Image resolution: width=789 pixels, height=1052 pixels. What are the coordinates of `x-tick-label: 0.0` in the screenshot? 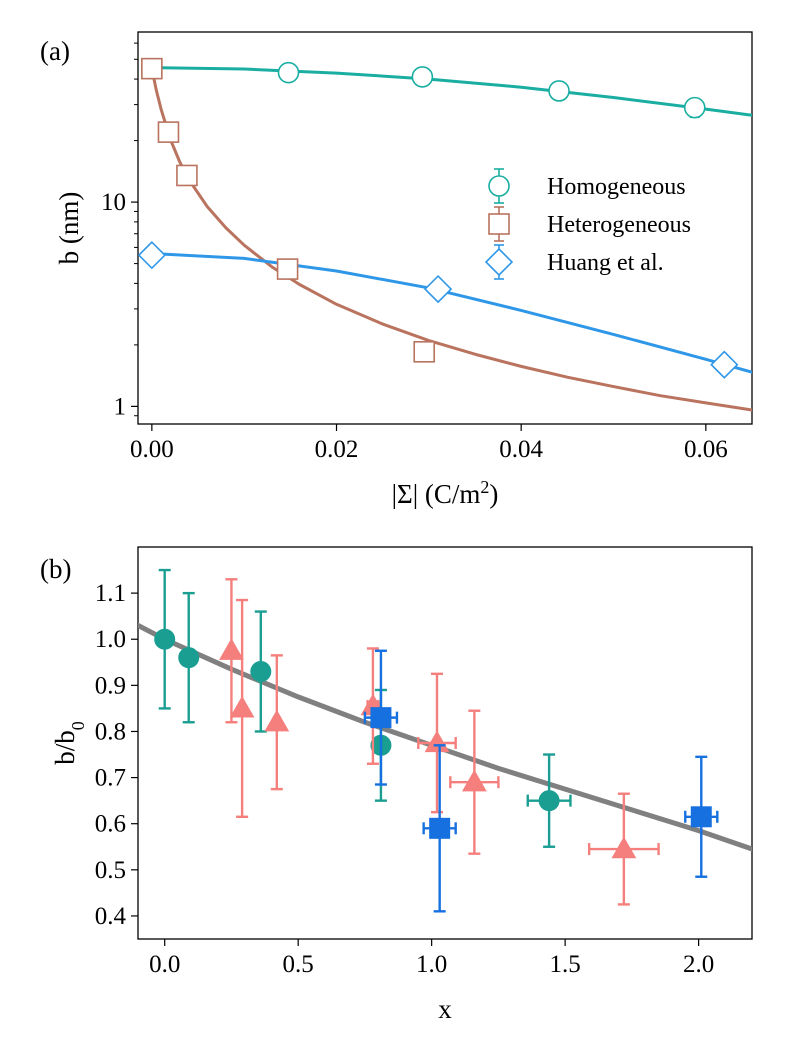 It's located at (164, 964).